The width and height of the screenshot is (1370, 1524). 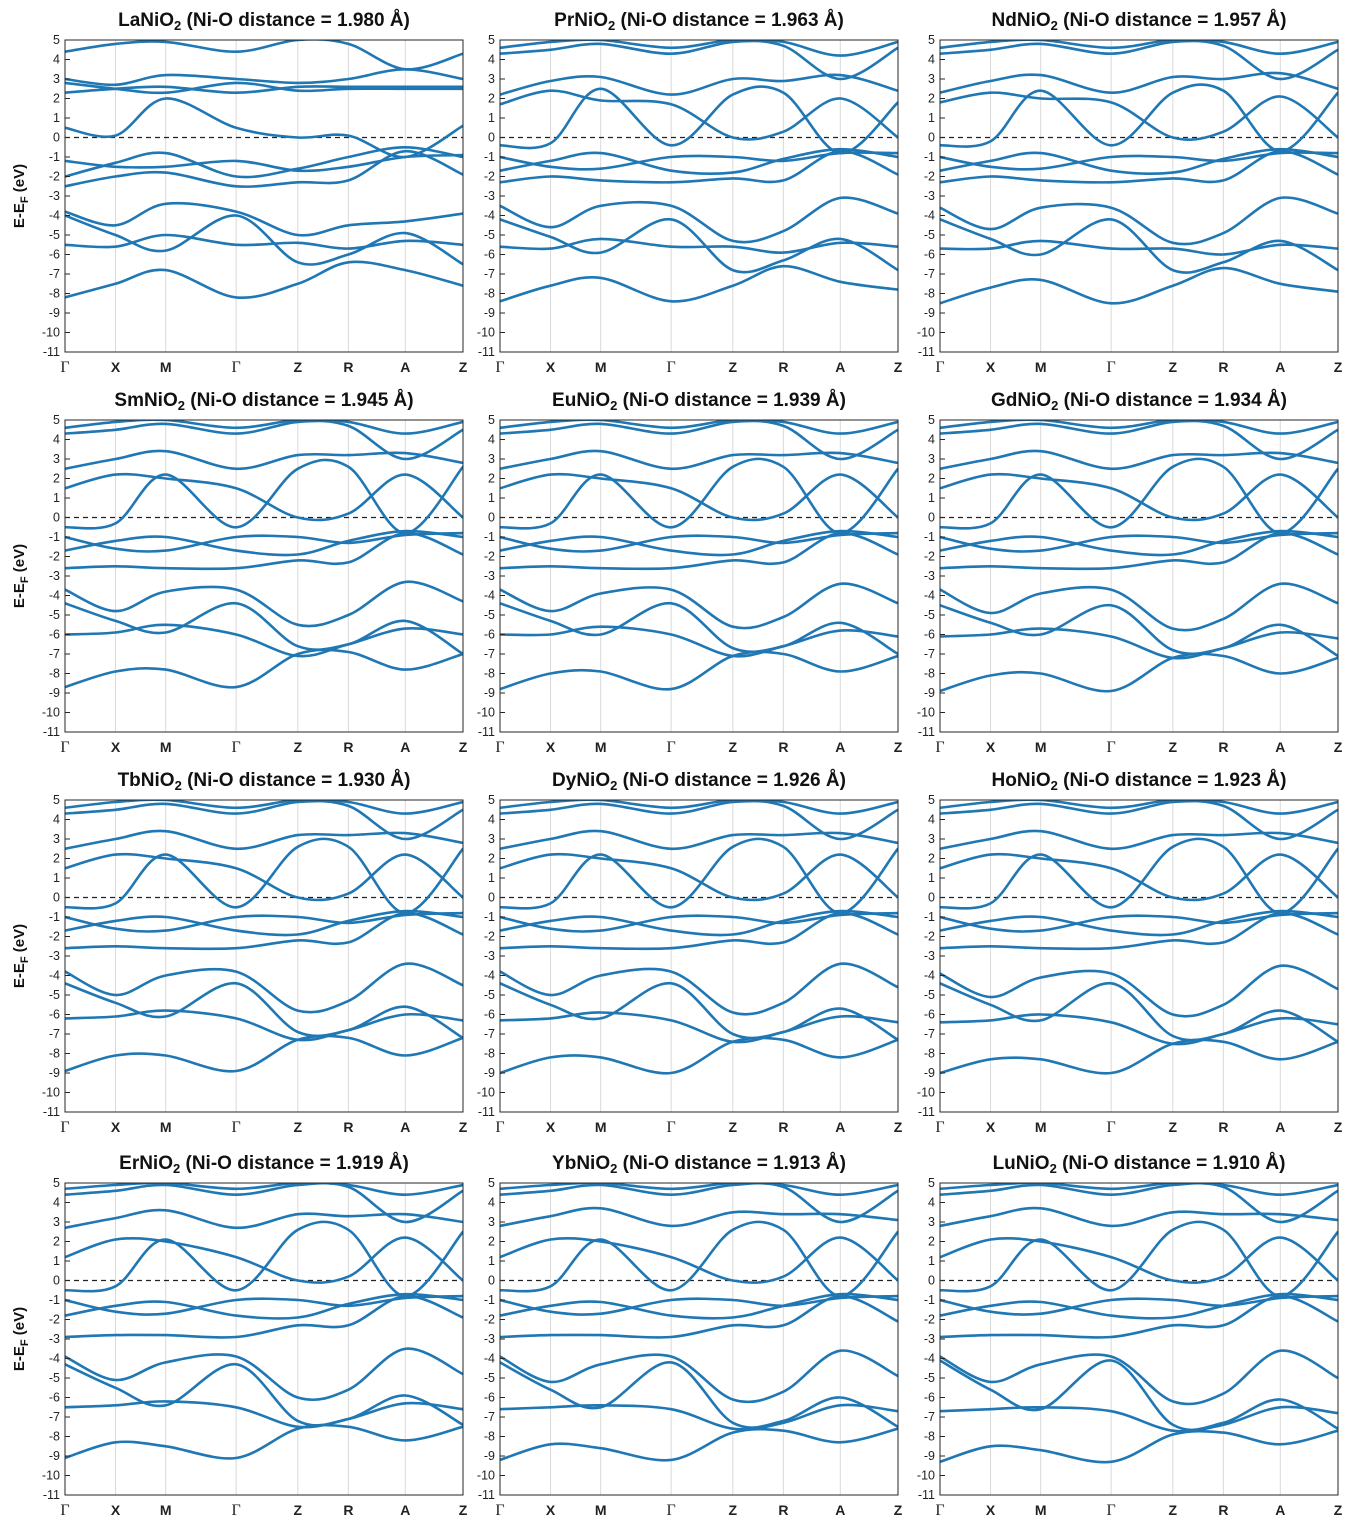 What do you see at coordinates (731, 1163) in the screenshot?
I see `distance-label: (Ni-O distance = 1.913 Å)` at bounding box center [731, 1163].